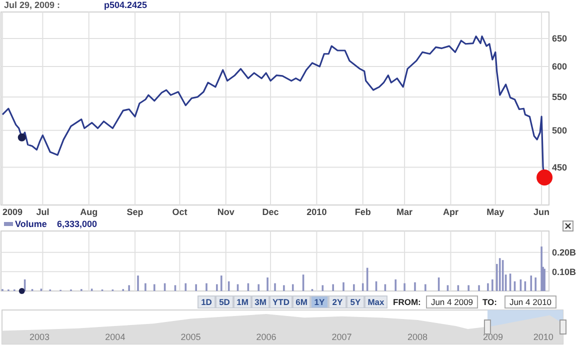 This screenshot has width=580, height=345. What do you see at coordinates (564, 252) in the screenshot?
I see `y-tick-label: 0.20B` at bounding box center [564, 252].